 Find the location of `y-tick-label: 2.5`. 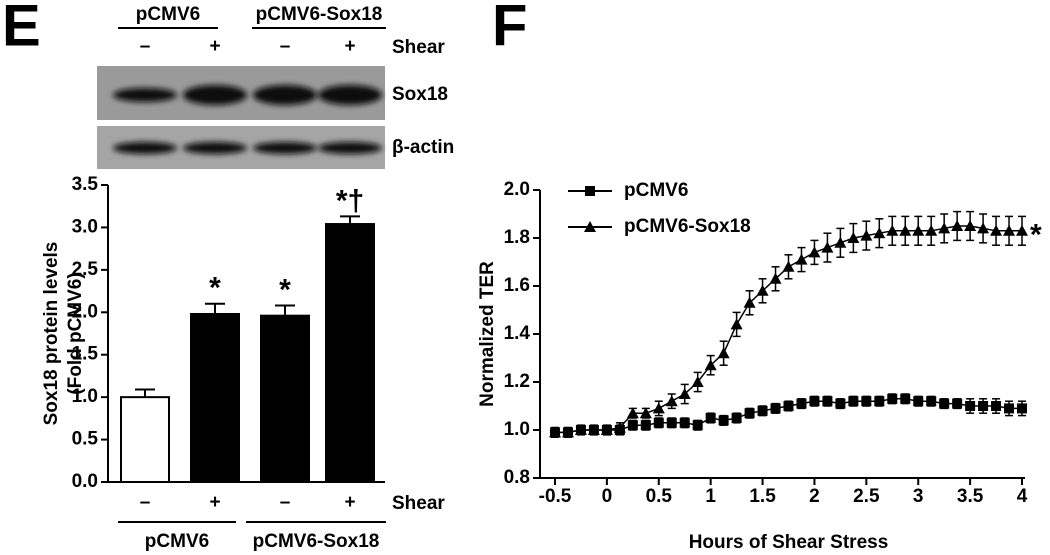

y-tick-label: 2.5 is located at coordinates (85, 269).